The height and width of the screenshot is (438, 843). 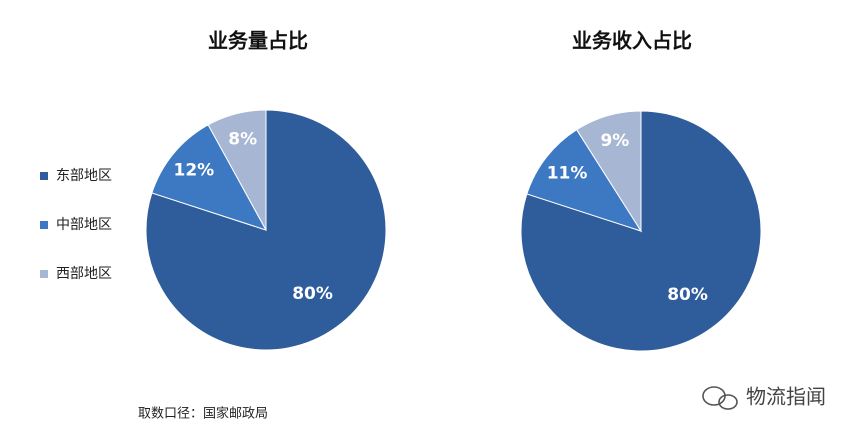 I want to click on legend-label: 西部地区, so click(x=84, y=274).